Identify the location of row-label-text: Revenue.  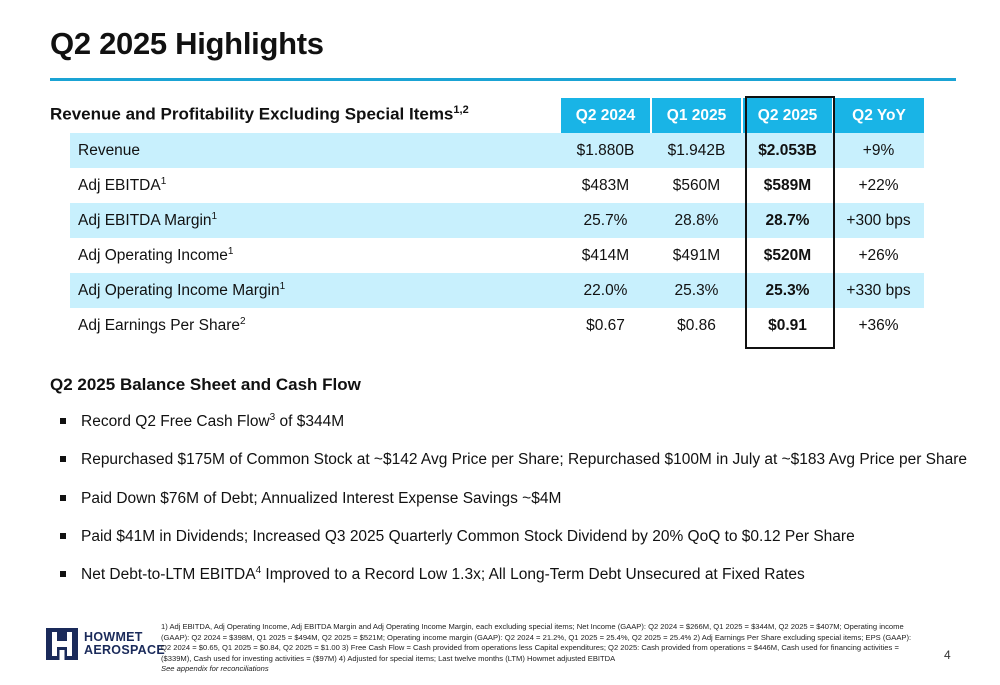
(109, 151).